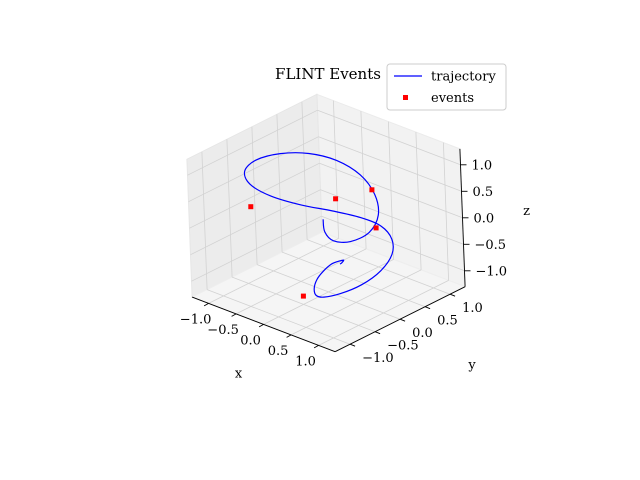 The width and height of the screenshot is (640, 480). What do you see at coordinates (463, 77) in the screenshot?
I see `legend-trajectory-label: trajectory` at bounding box center [463, 77].